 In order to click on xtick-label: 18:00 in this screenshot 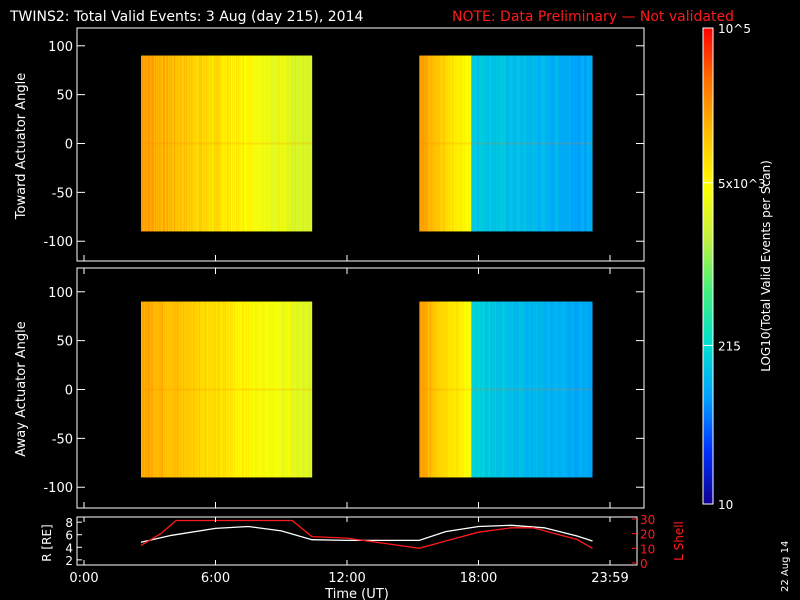, I will do `click(478, 578)`.